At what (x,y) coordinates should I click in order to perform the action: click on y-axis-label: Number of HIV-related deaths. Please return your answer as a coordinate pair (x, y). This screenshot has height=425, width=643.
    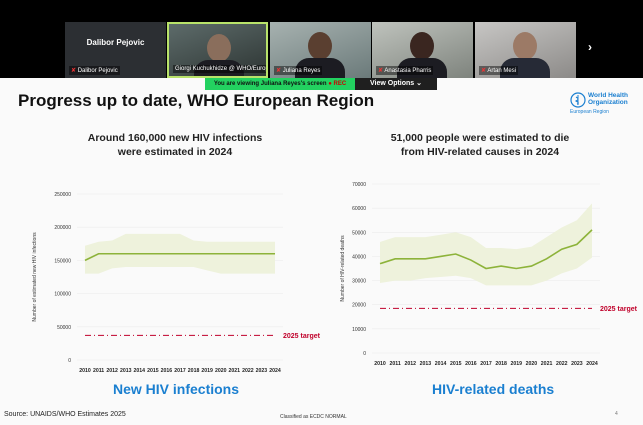
    Looking at the image, I should click on (343, 268).